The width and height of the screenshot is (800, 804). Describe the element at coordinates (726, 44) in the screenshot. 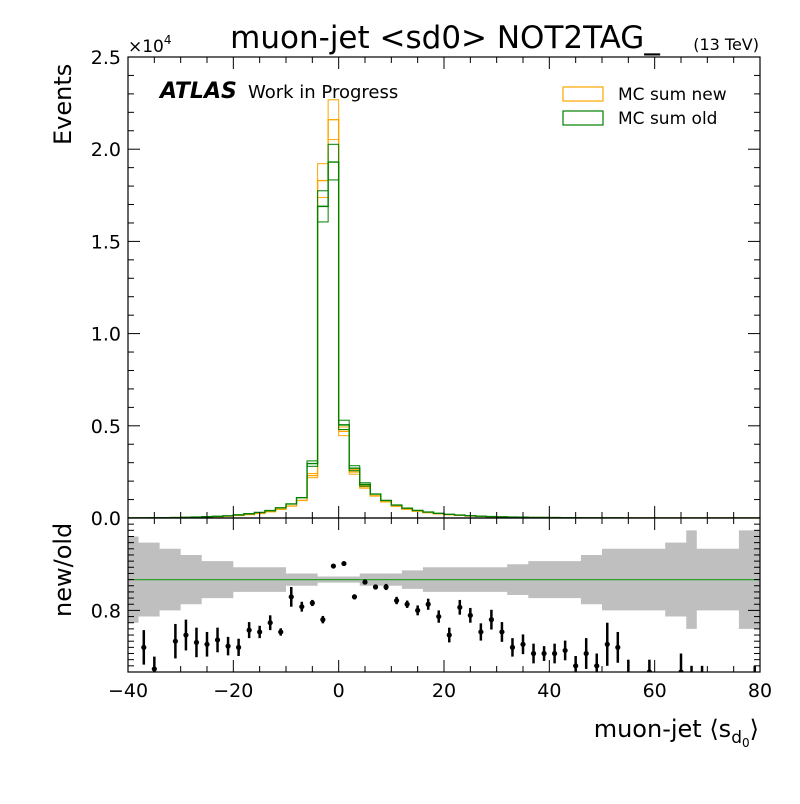

I see `energy-label: (13 TeV)` at that location.